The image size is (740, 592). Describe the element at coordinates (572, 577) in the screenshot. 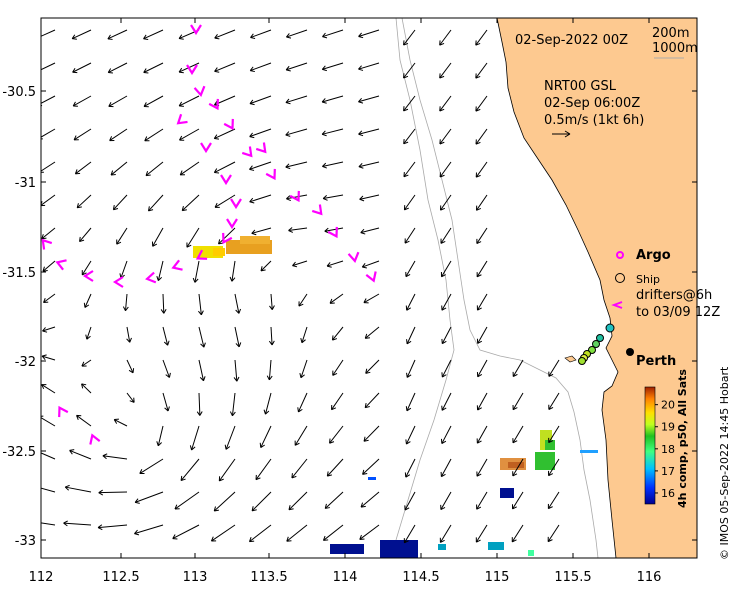

I see `x-tick-label: 115.5` at that location.